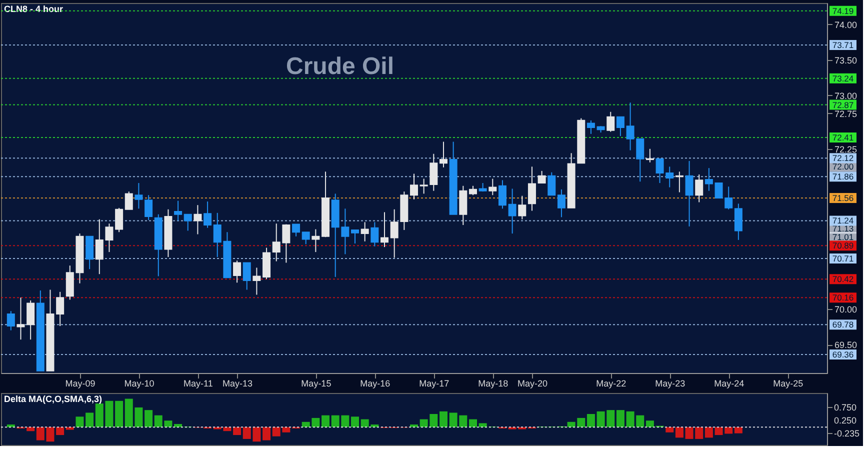  Describe the element at coordinates (53, 399) in the screenshot. I see `chart-title: Delta MA(C,O,SMA,6,3)` at that location.